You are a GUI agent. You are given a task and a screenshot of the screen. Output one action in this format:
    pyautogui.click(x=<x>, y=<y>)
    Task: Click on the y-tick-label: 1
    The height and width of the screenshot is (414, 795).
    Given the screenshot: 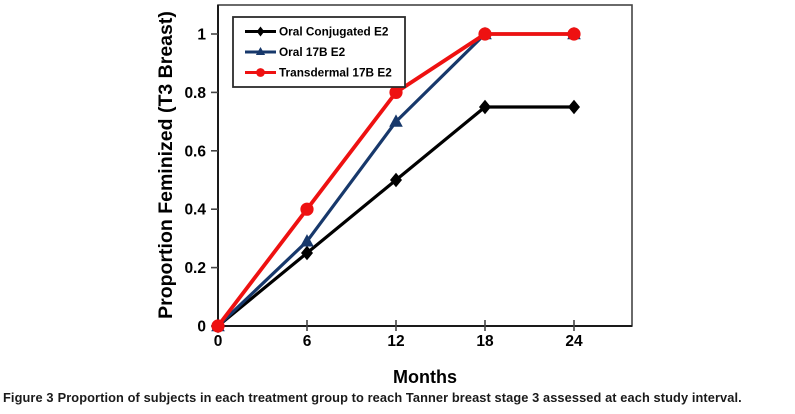 What is the action you would take?
    pyautogui.click(x=201, y=35)
    